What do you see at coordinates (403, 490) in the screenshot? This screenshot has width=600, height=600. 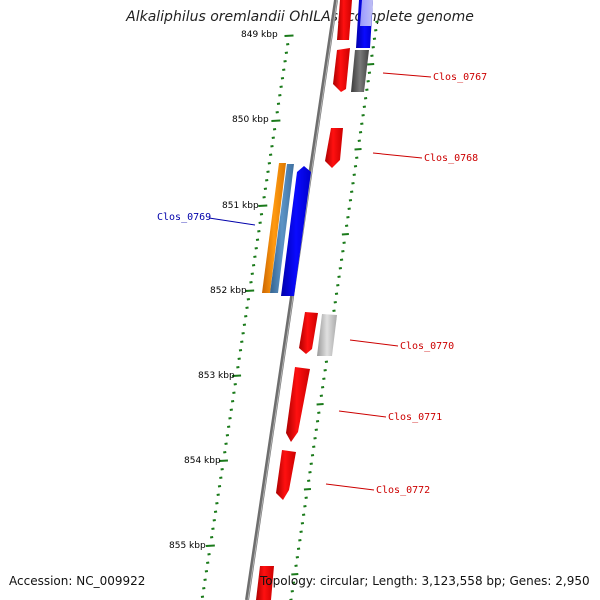 I see `gene-label-clos-0772: Clos_0772` at bounding box center [403, 490].